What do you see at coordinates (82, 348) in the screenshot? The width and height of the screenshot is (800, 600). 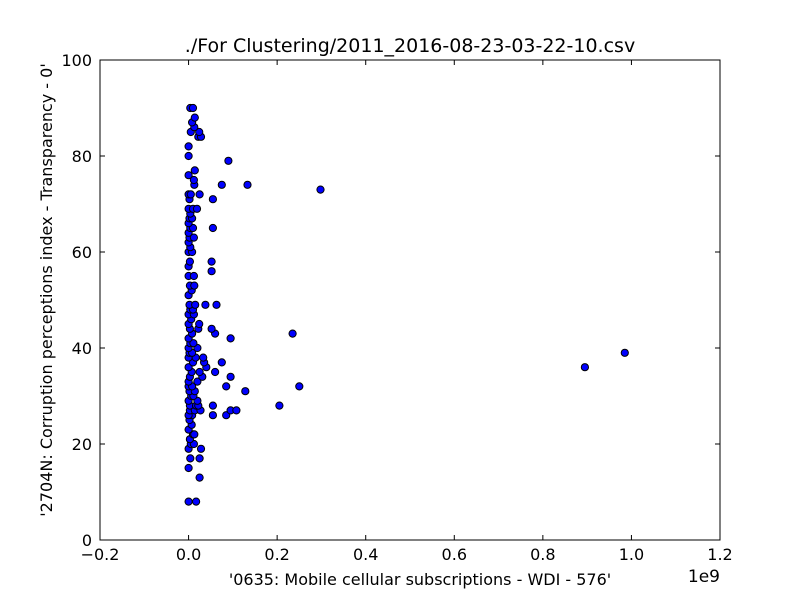 I see `y-tick-label: 40` at bounding box center [82, 348].